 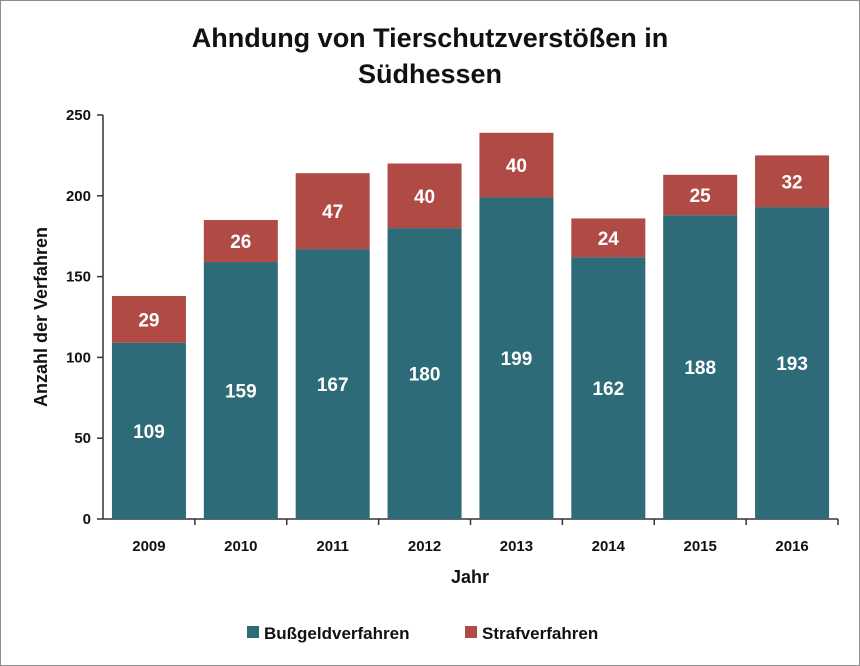 What do you see at coordinates (430, 74) in the screenshot?
I see `chart-title-line-2: Südhessen` at bounding box center [430, 74].